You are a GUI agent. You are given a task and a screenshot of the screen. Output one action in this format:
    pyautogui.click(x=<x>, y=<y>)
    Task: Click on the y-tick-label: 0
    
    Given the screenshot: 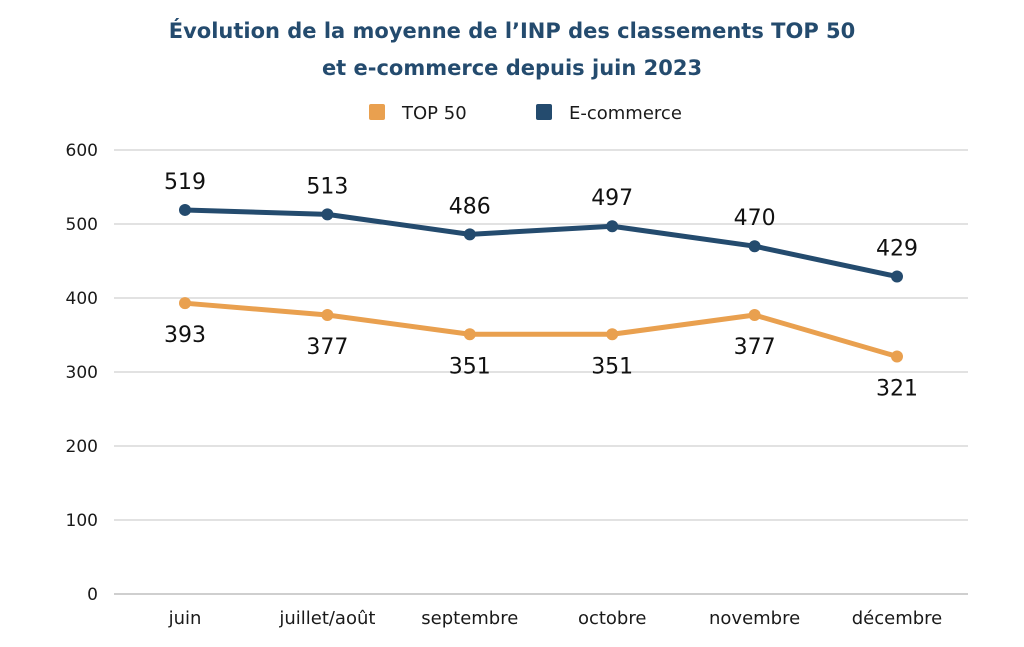 What is the action you would take?
    pyautogui.click(x=92, y=595)
    